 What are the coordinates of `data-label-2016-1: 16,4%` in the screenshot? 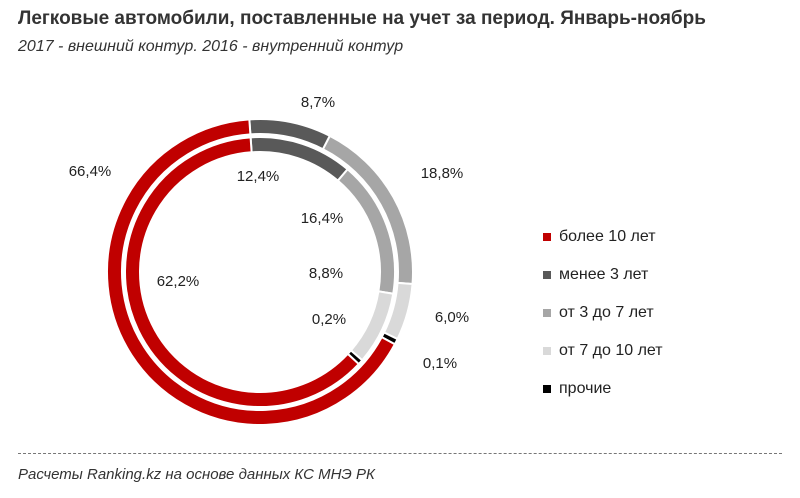 It's located at (322, 218).